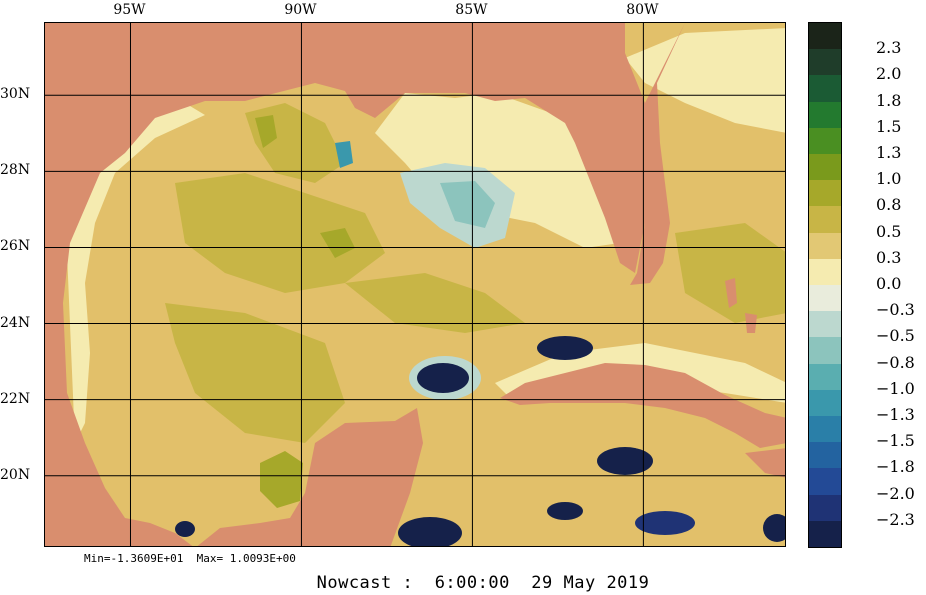  I want to click on cold-eddy-caribbean-s, so click(665, 523).